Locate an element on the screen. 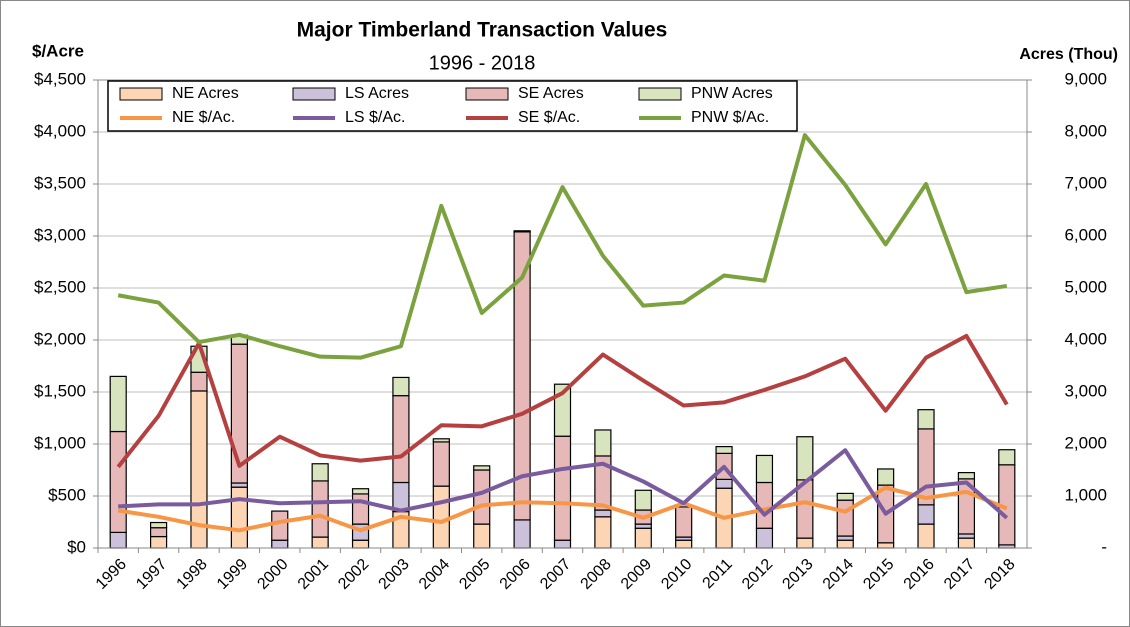 This screenshot has width=1130, height=627. y2-tick-label: 8,000 is located at coordinates (1085, 130).